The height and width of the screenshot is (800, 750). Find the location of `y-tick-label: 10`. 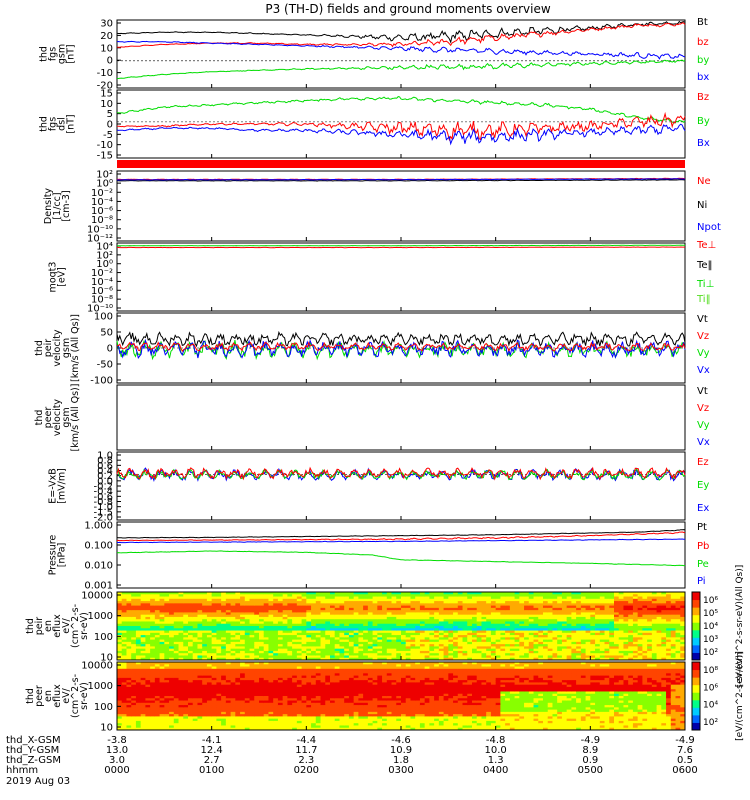

y-tick-label: 10 is located at coordinates (106, 658).